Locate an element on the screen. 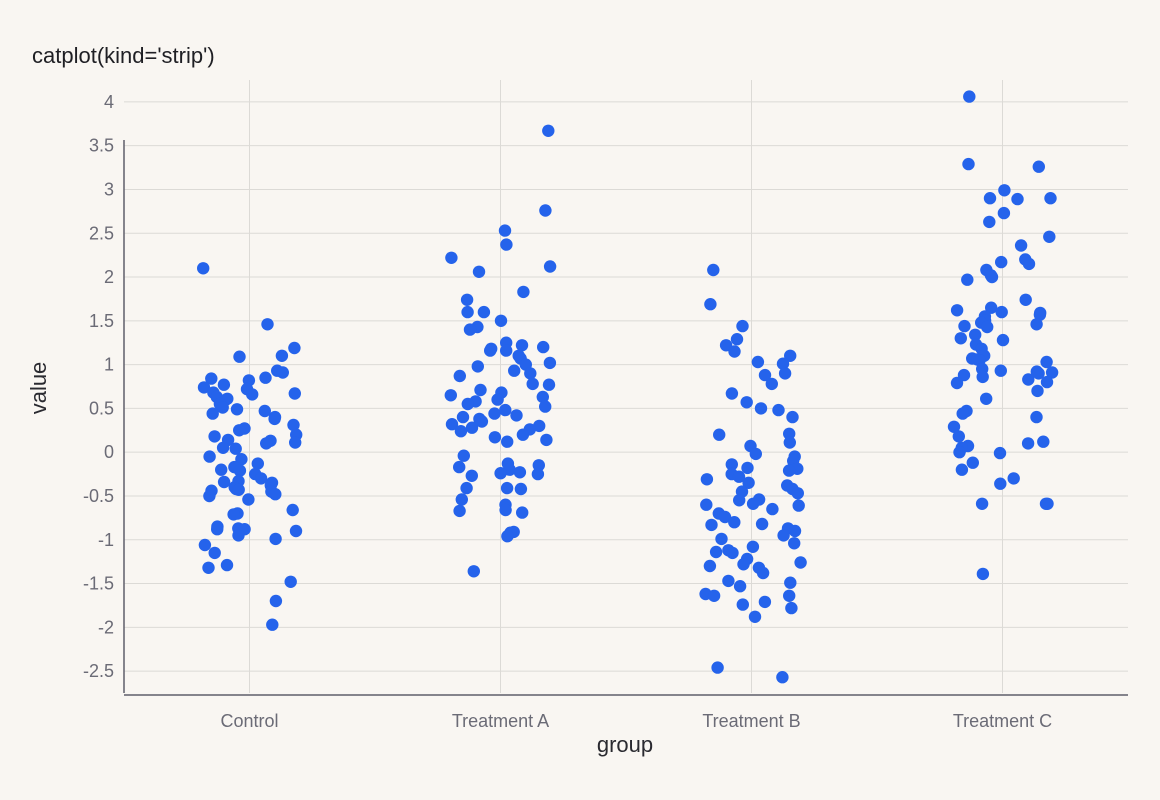 The width and height of the screenshot is (1160, 800). y-tick-label: 2 is located at coordinates (109, 277).